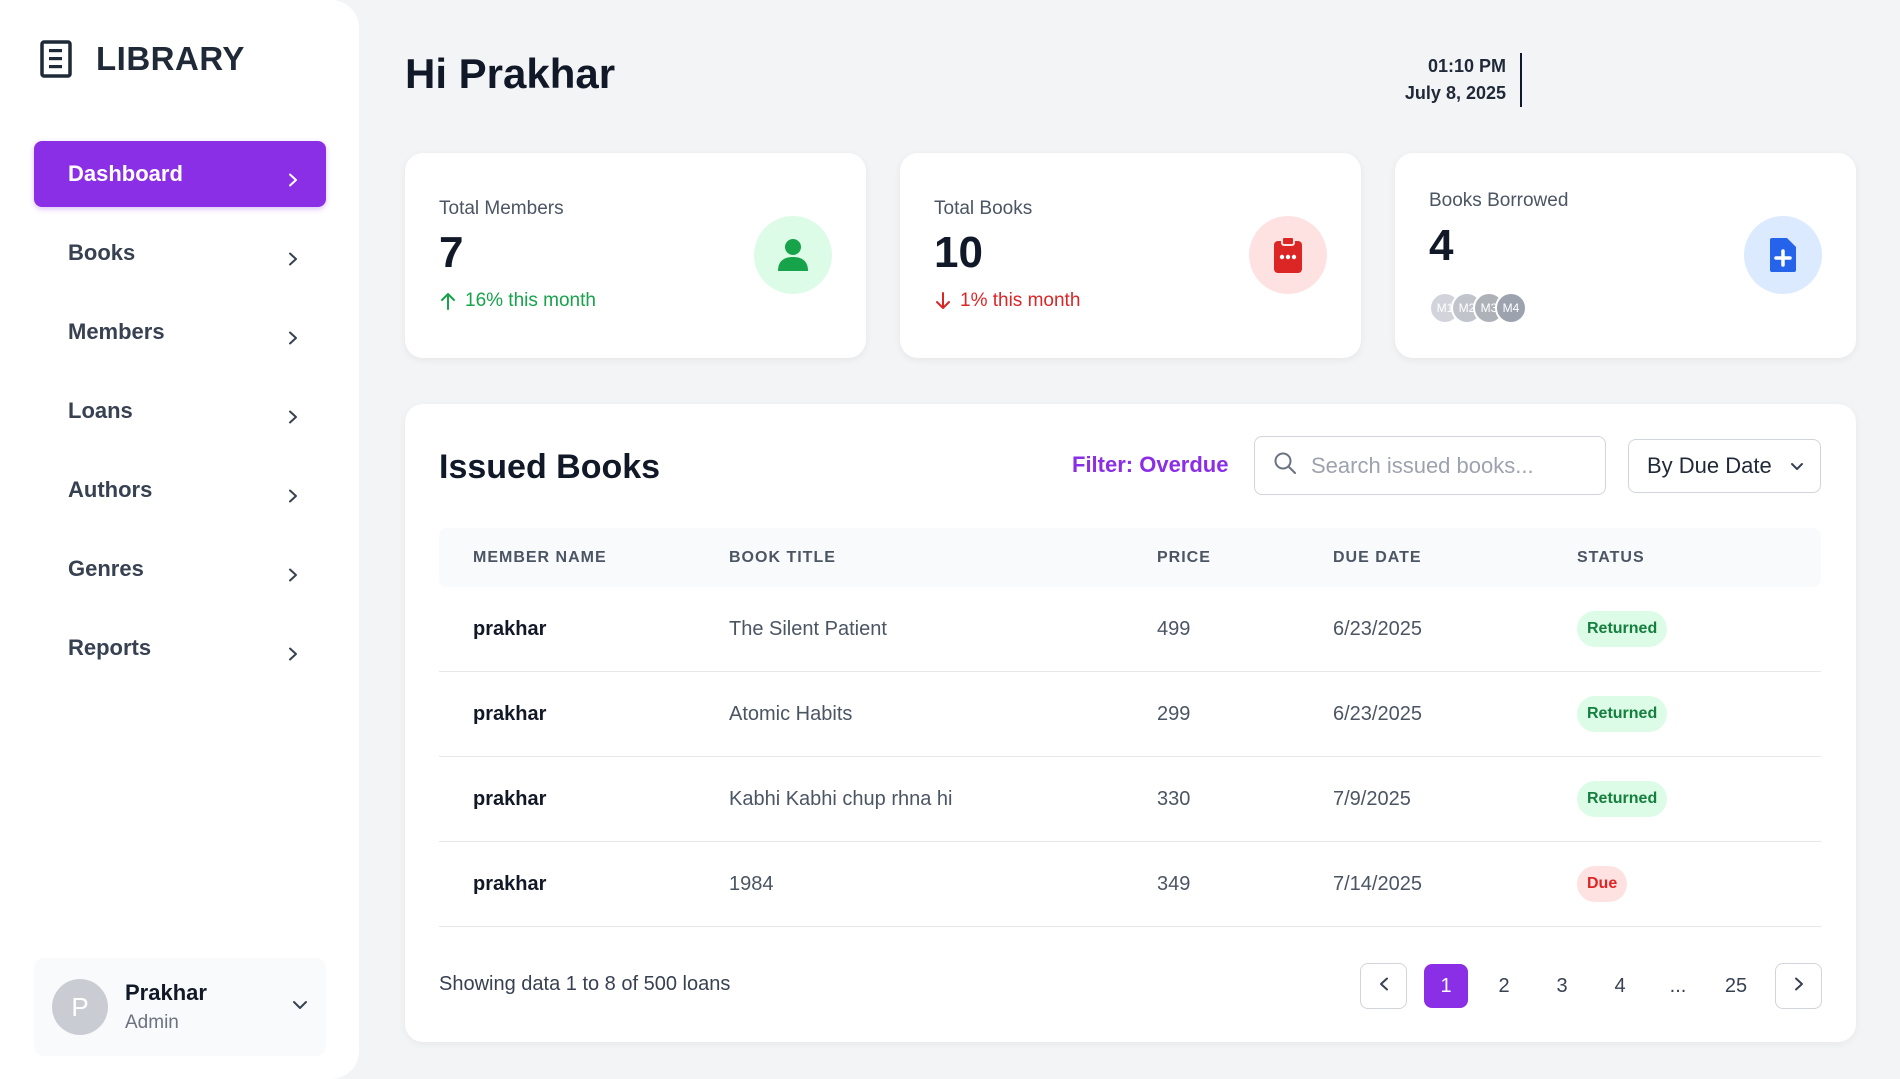  What do you see at coordinates (1441, 245) in the screenshot?
I see `stat-value: 4` at bounding box center [1441, 245].